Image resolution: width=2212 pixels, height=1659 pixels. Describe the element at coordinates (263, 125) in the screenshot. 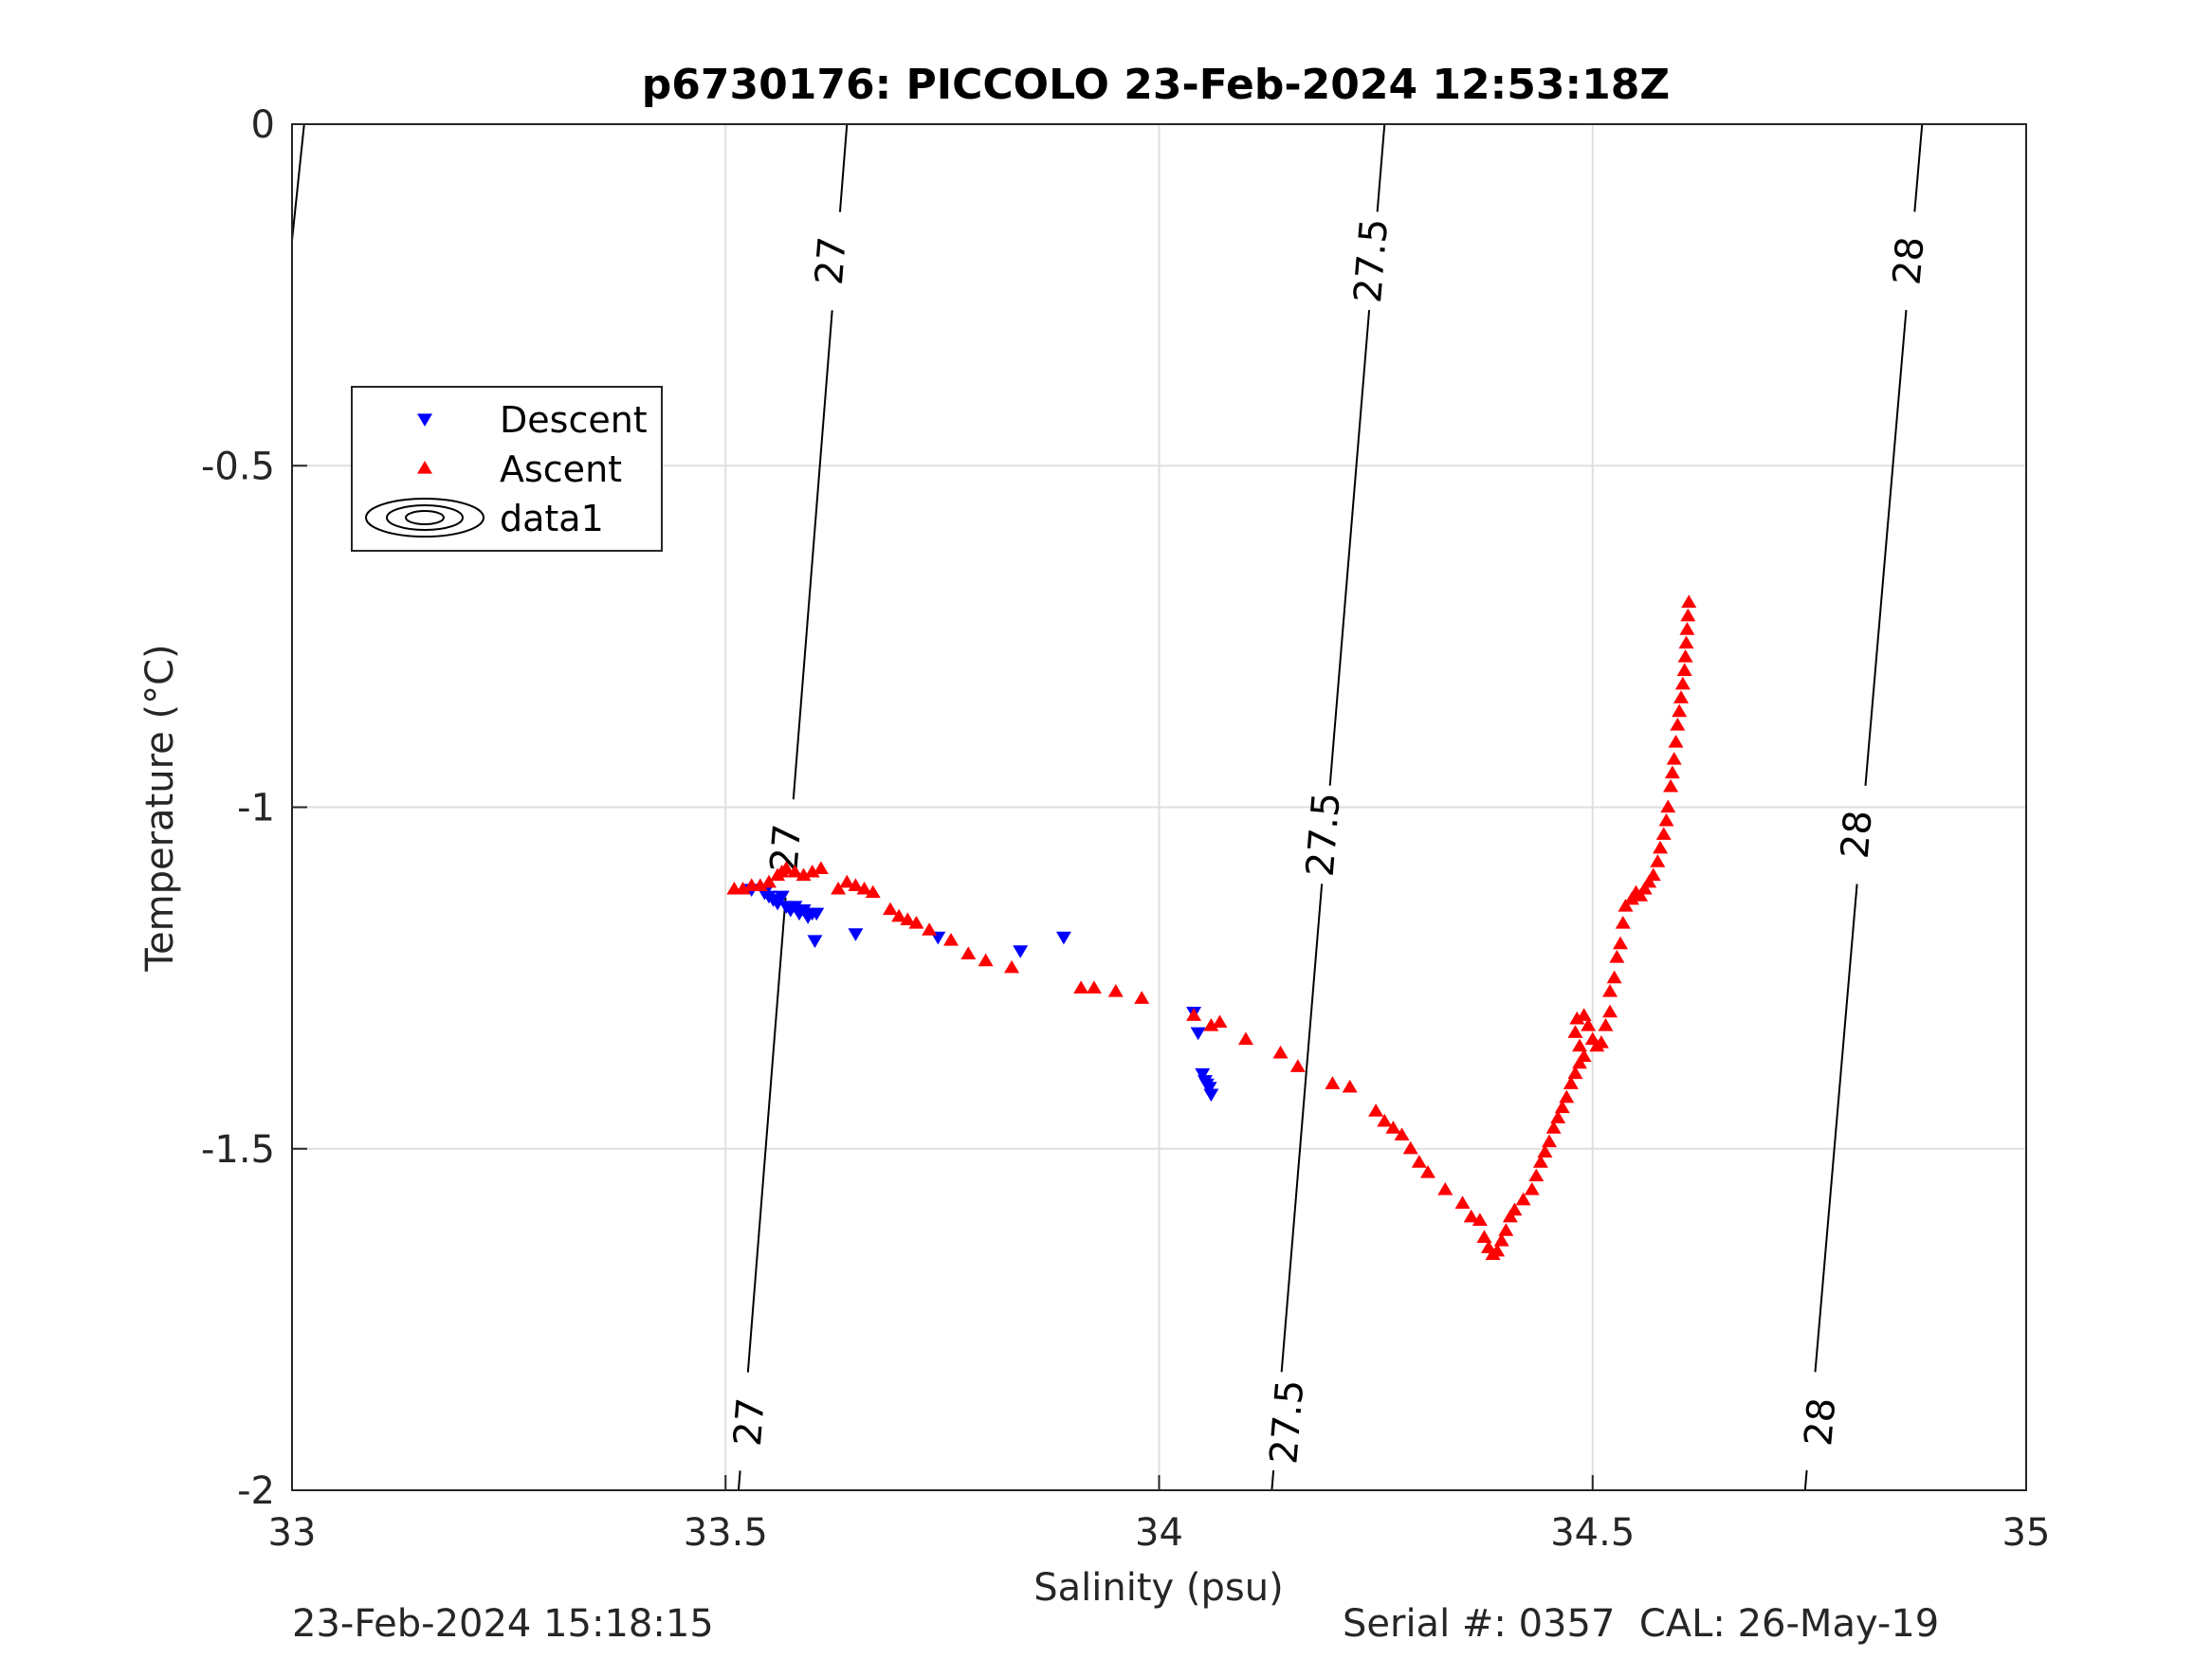

I see `y-tick-label: 0` at that location.